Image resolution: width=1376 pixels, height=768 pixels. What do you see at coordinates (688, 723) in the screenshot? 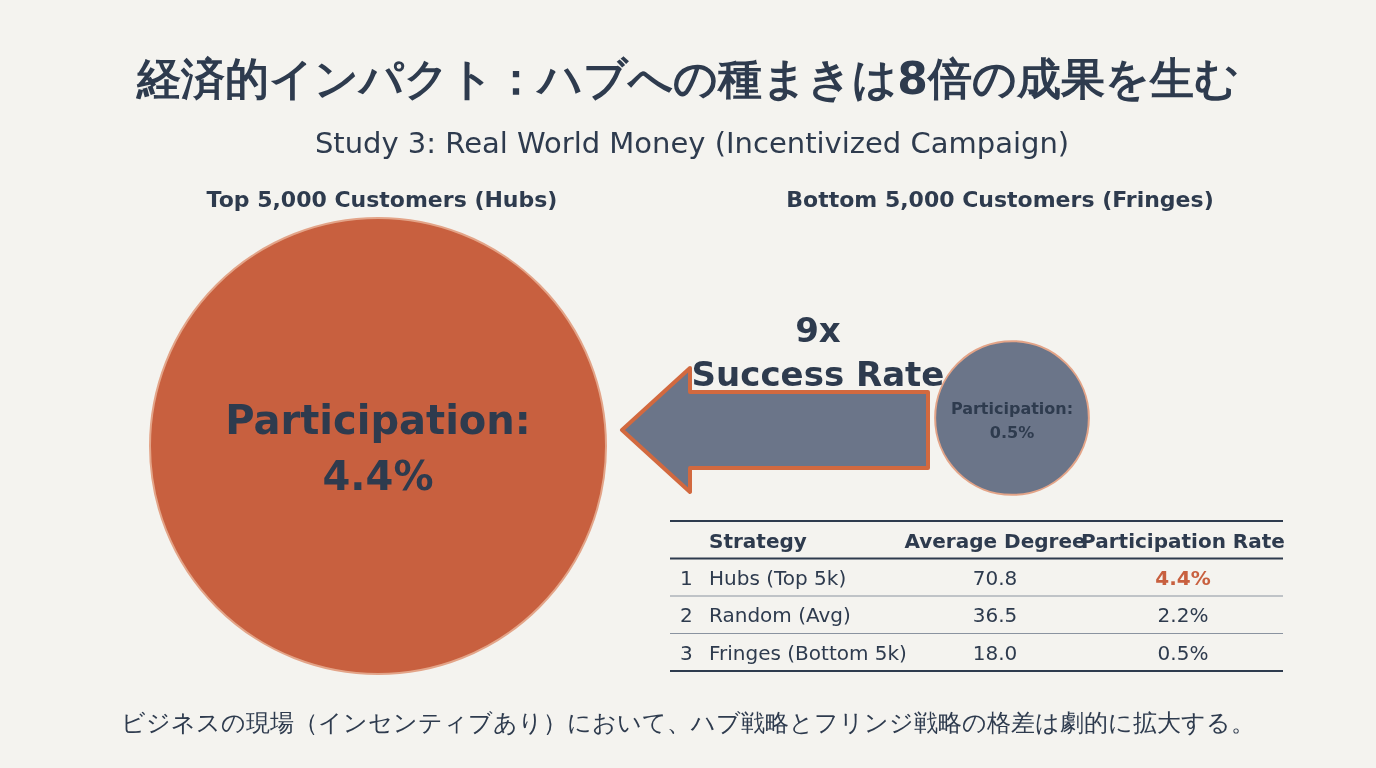
I see `text: ビジネスの現場（インセンティブあり）において、ハブ戦略とフリンジ戦略の格差は劇的に拡大する。` at bounding box center [688, 723].